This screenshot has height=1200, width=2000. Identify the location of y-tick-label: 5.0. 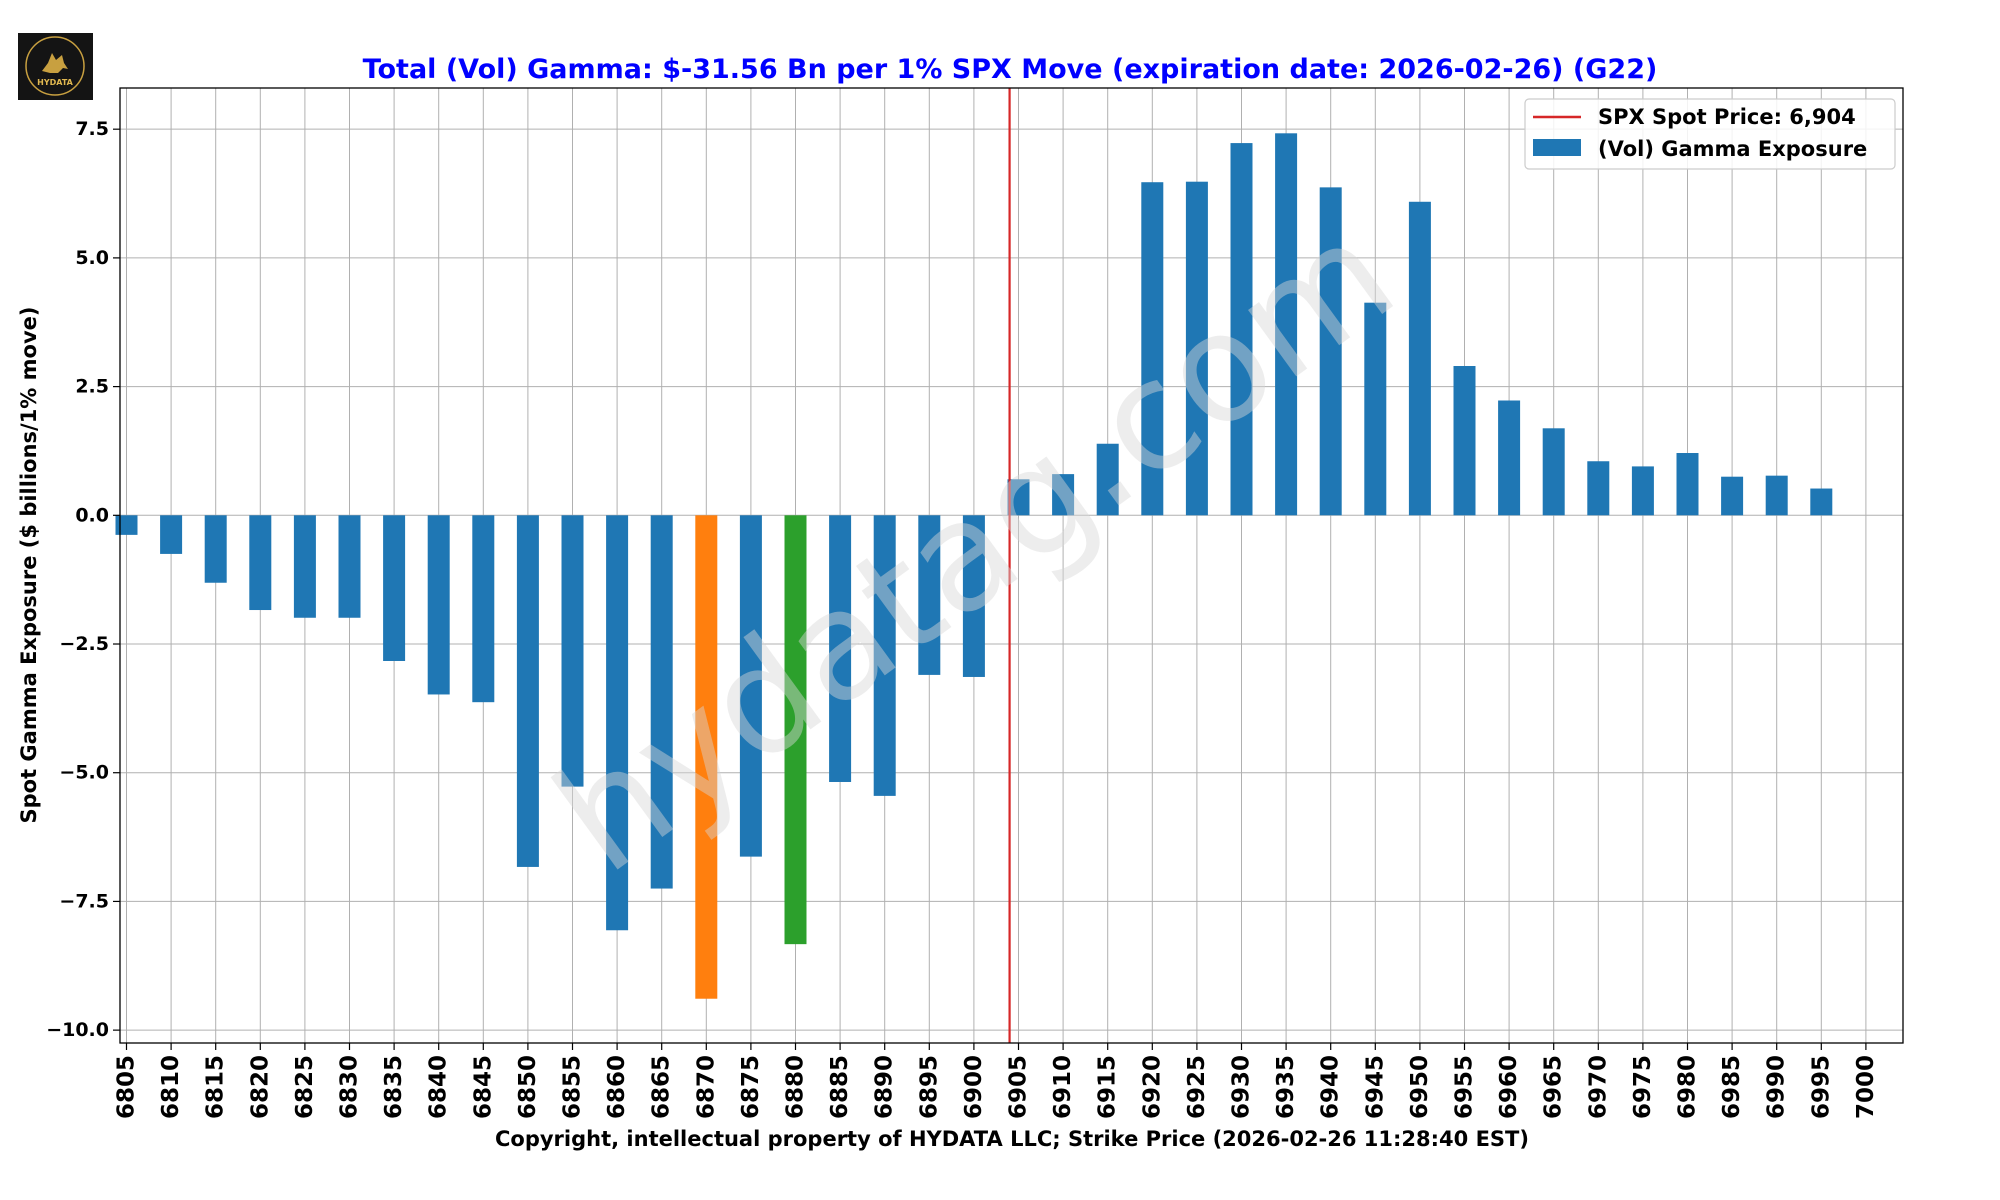
(92, 258).